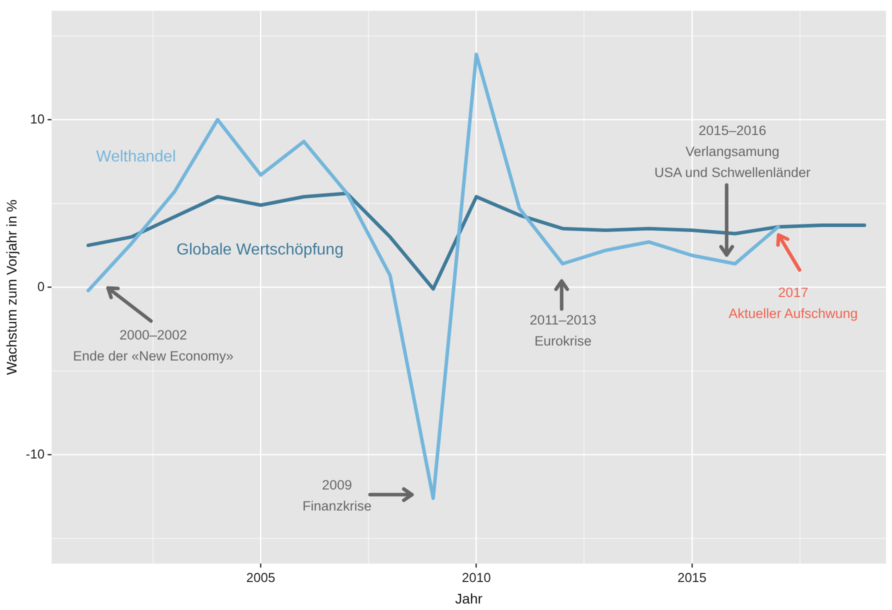 The image size is (892, 610). What do you see at coordinates (153, 345) in the screenshot?
I see `annotation: 2000–2002 Ende der «New Economy»` at bounding box center [153, 345].